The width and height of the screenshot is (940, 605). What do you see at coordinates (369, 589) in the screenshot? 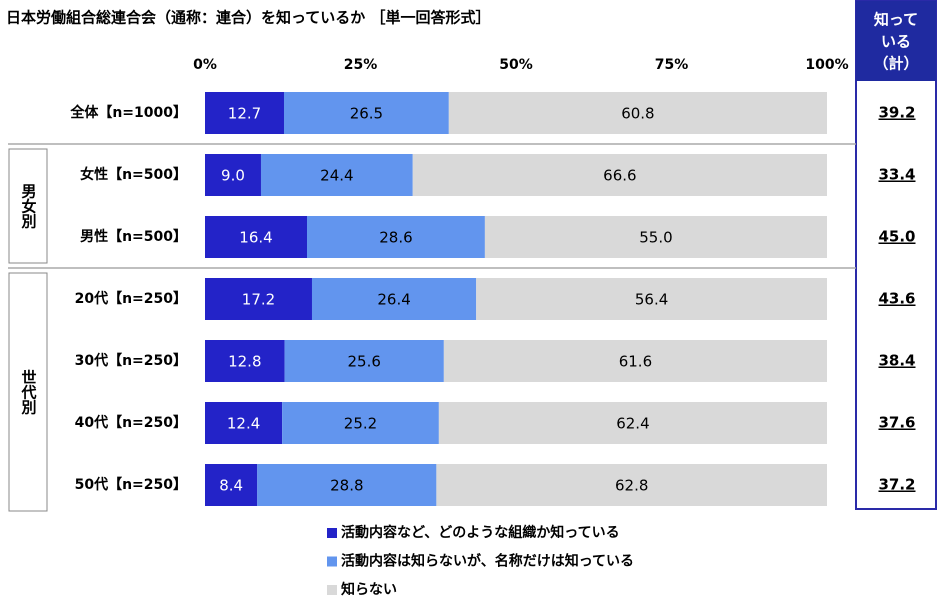
I see `legend-label: 知らない` at bounding box center [369, 589].